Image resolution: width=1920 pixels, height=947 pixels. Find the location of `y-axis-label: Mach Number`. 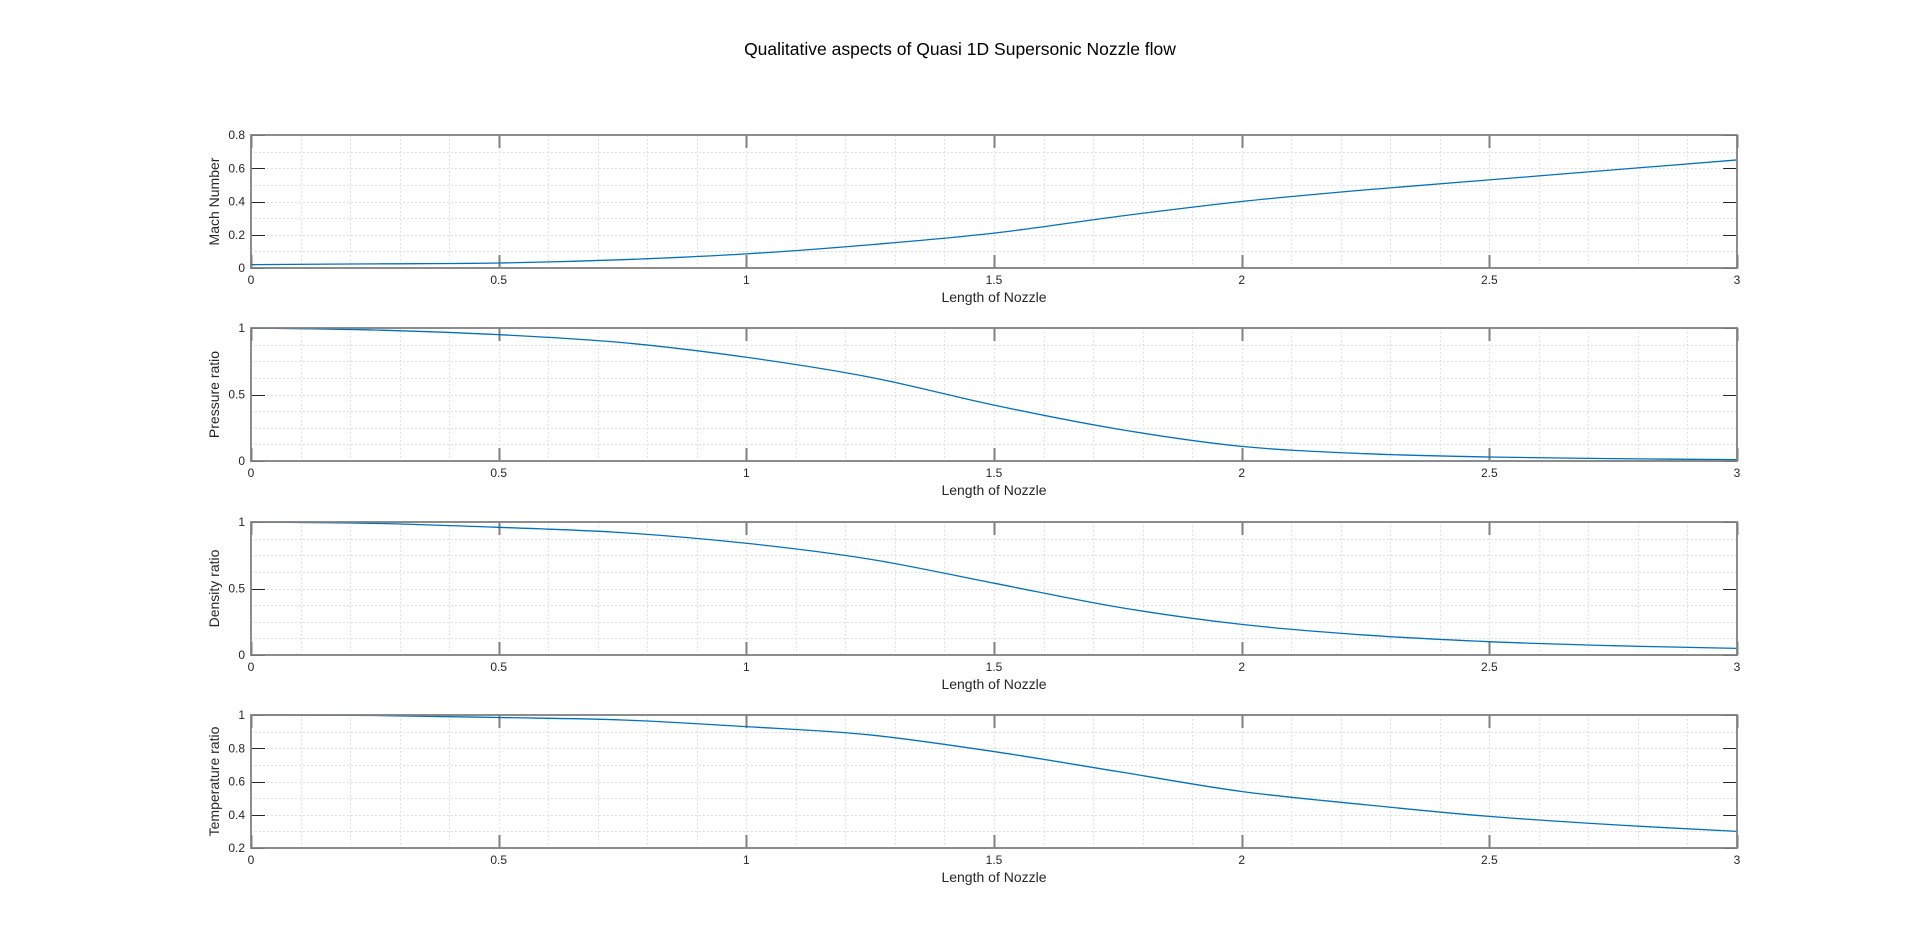

y-axis-label: Mach Number is located at coordinates (214, 201).